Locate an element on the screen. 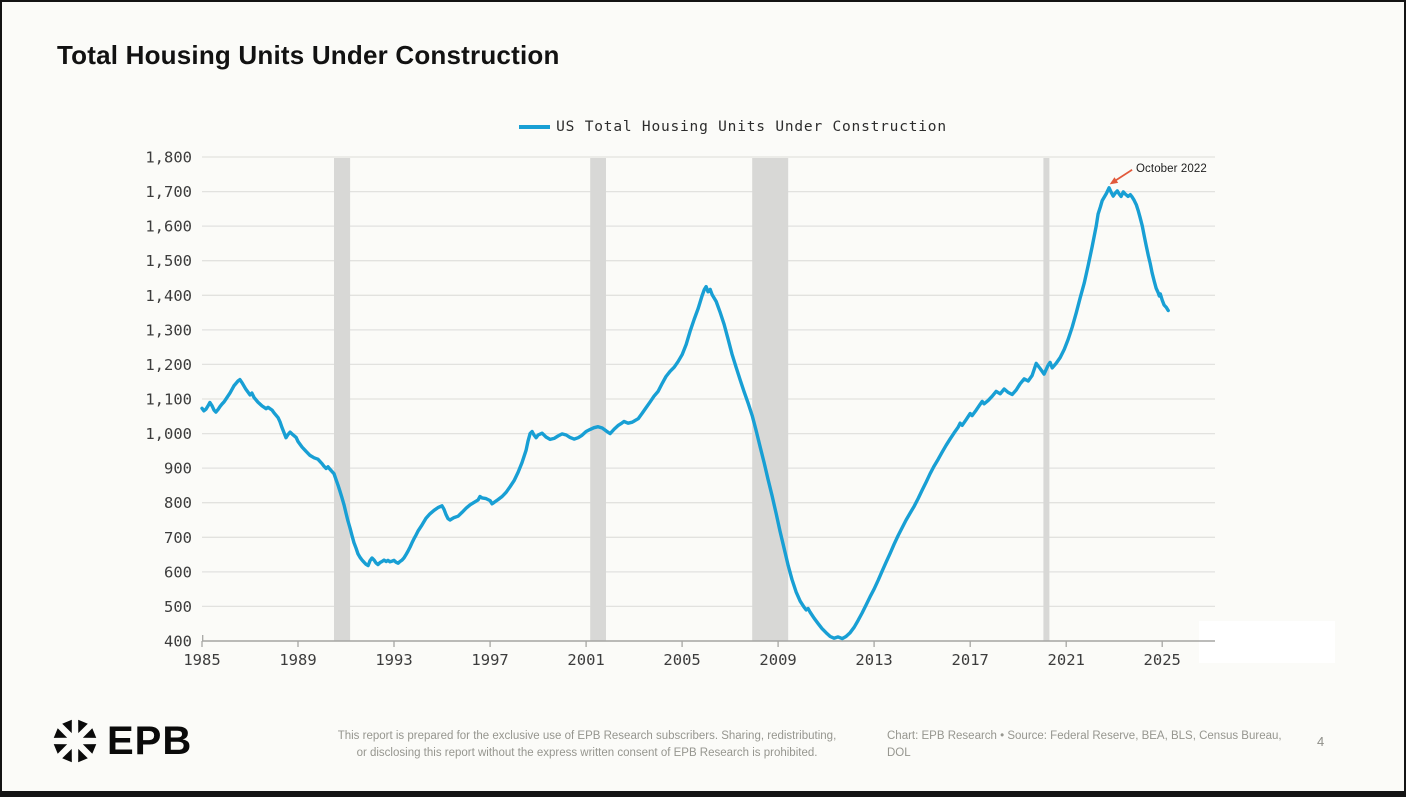  y-tick-label-1400: 1,400 is located at coordinates (168, 296).